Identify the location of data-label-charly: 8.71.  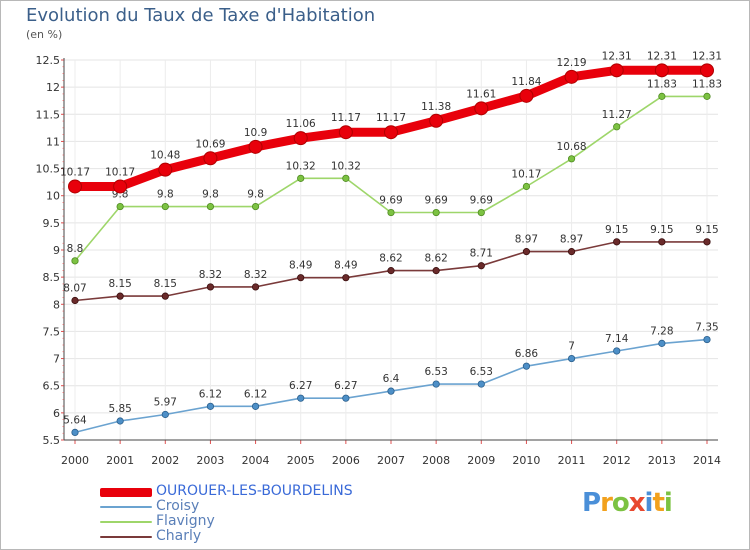
(481, 254).